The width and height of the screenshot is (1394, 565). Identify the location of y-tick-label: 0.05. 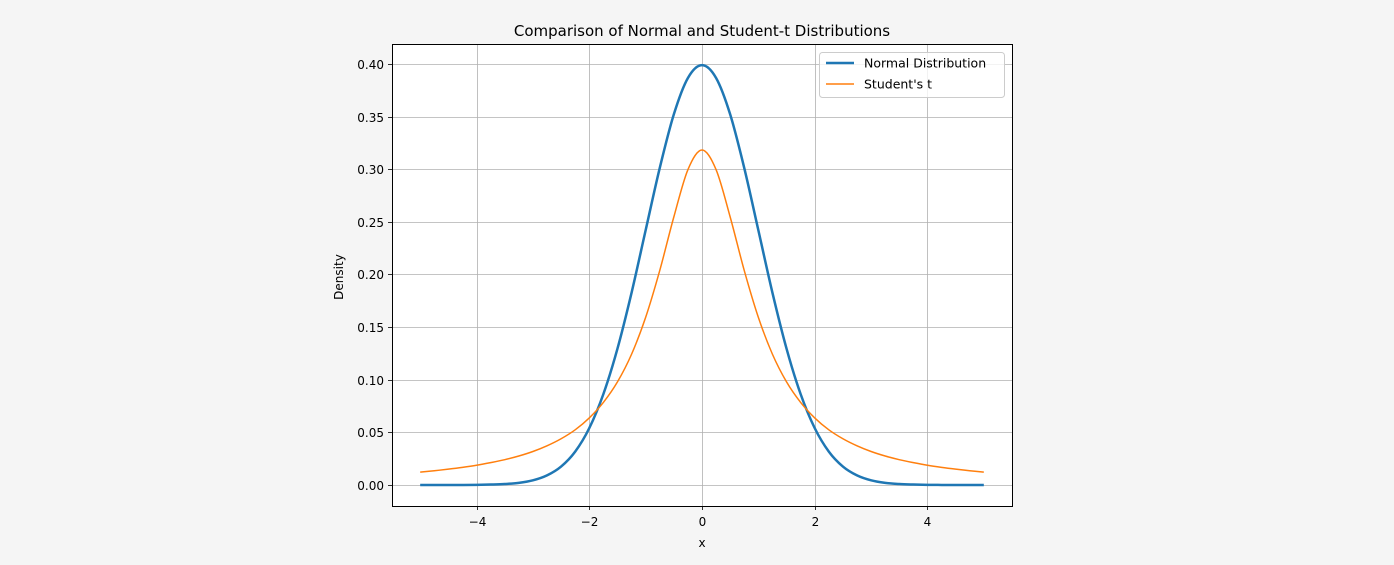
(370, 433).